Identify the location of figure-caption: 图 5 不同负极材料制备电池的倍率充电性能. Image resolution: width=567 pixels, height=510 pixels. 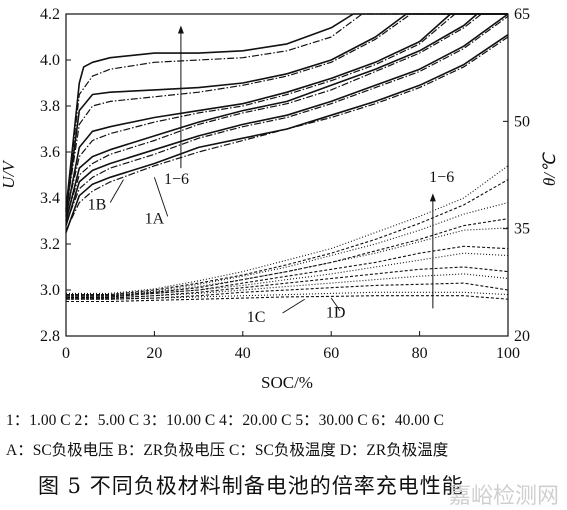
(251, 486).